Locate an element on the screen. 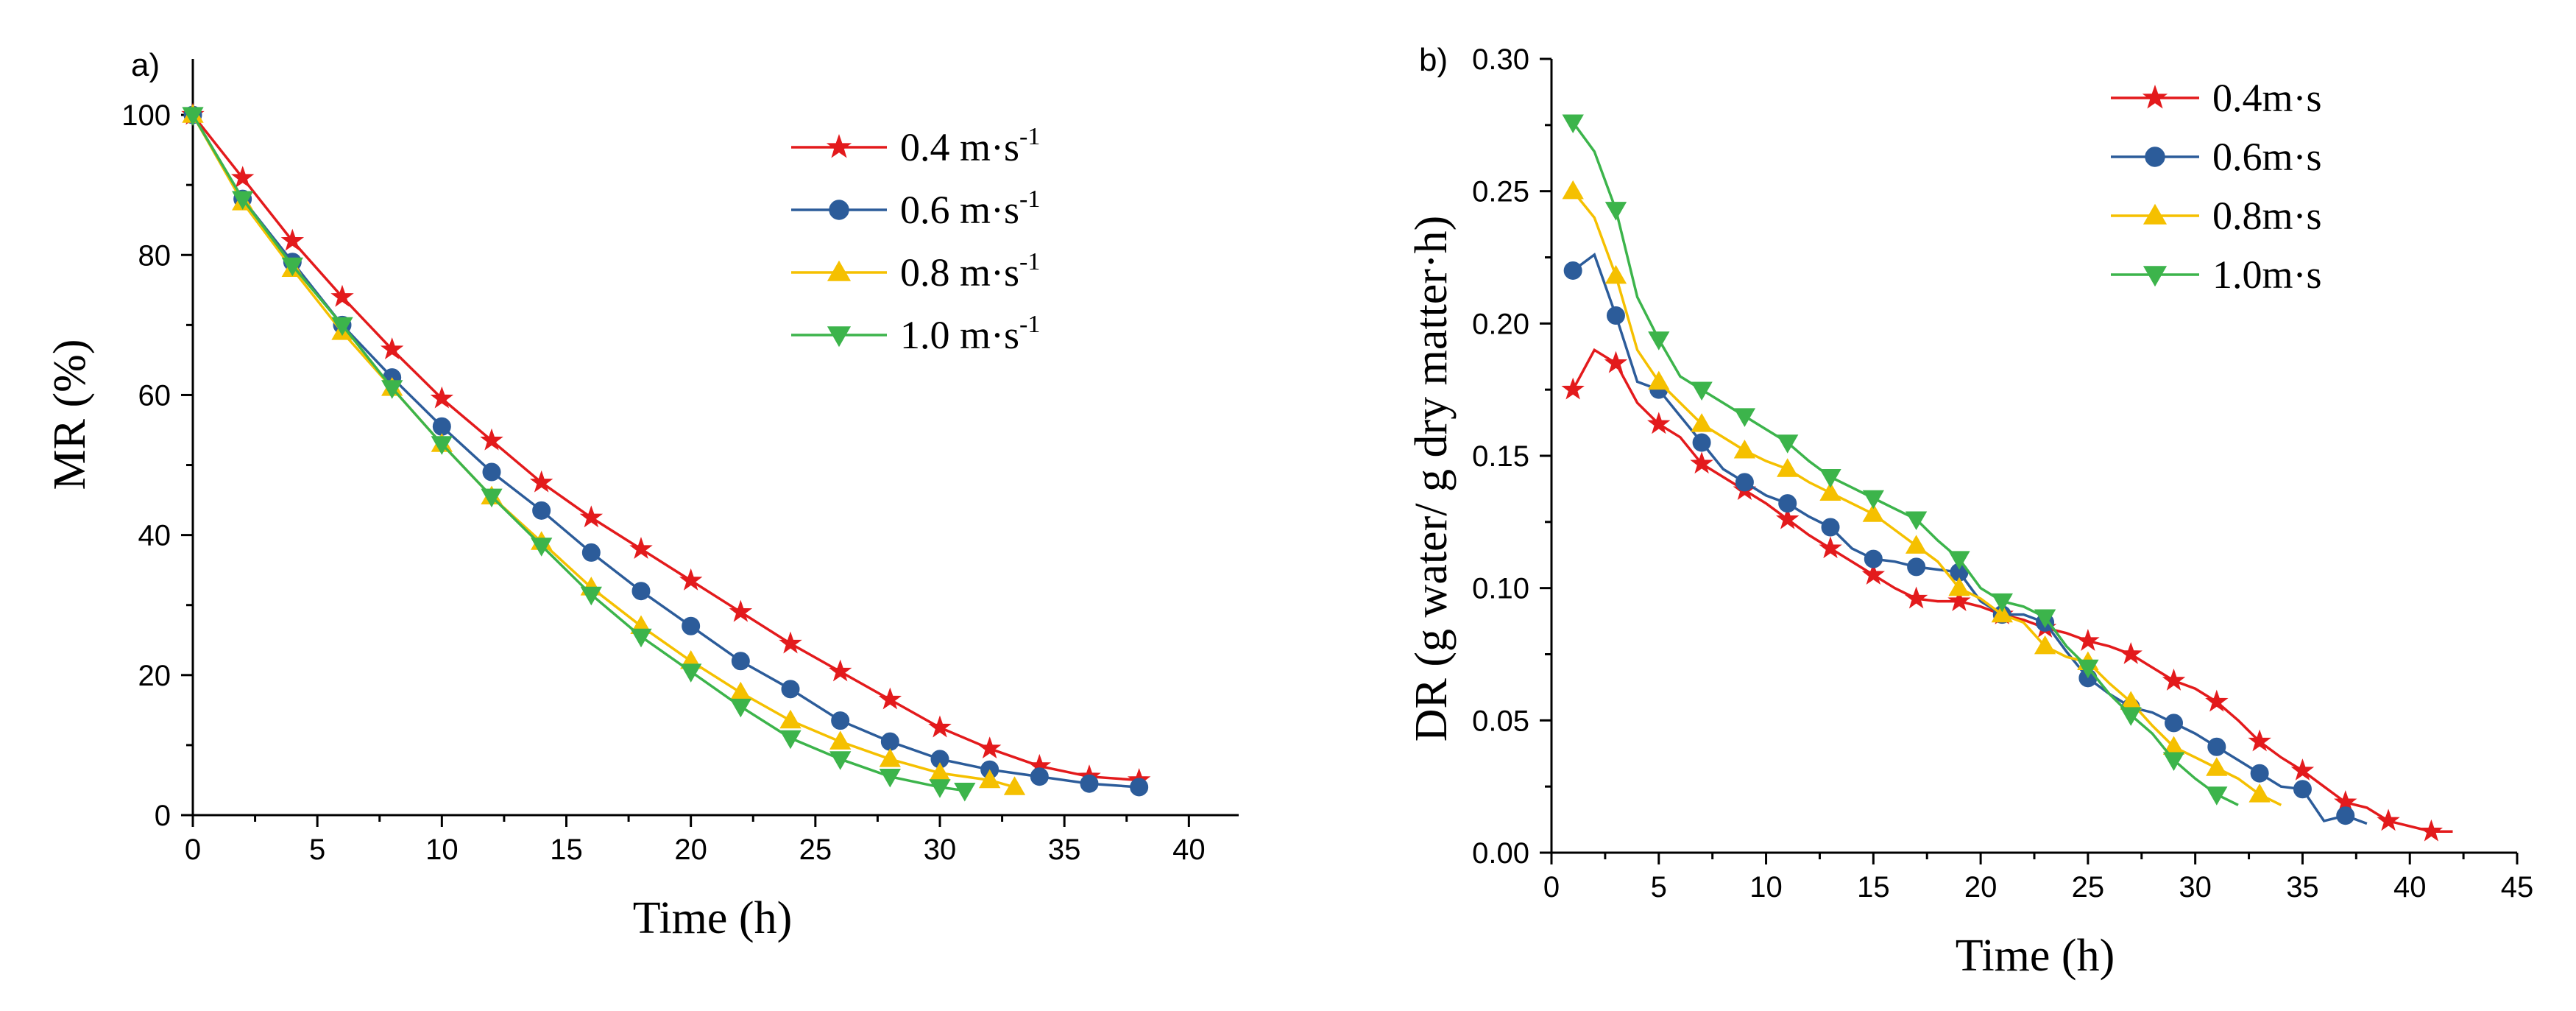 This screenshot has width=2576, height=1011. panel-b-legend-label-0: 0.4m·s is located at coordinates (2267, 98).